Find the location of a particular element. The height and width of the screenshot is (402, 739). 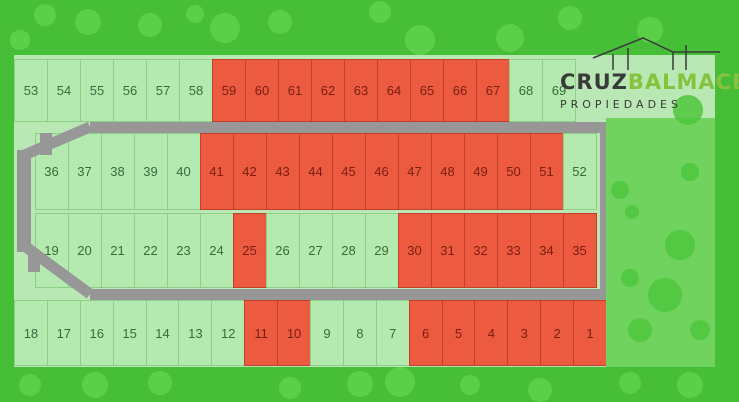

lot-9: 9 is located at coordinates (327, 333).